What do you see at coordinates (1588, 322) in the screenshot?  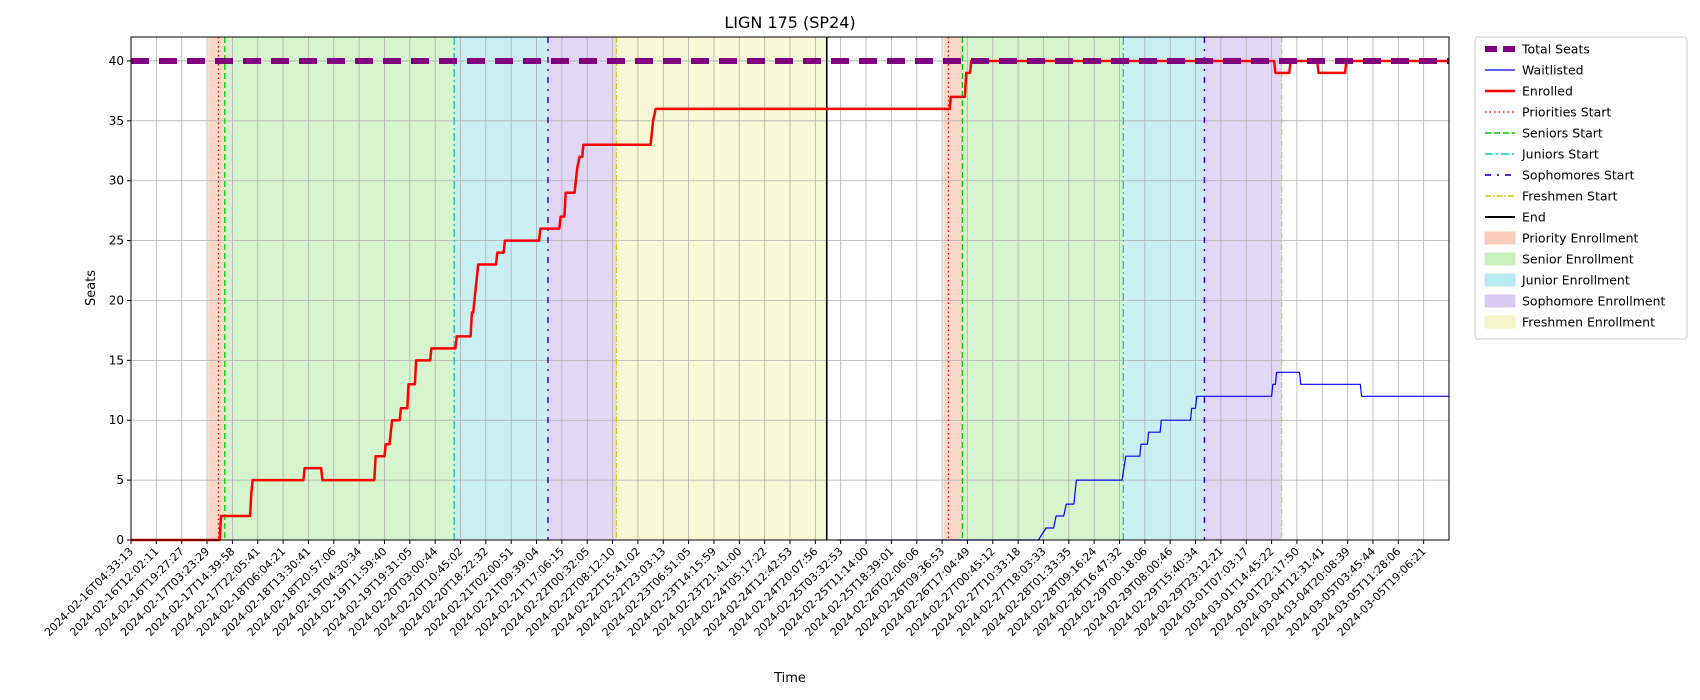 I see `legend-label: Freshmen Enrollment` at bounding box center [1588, 322].